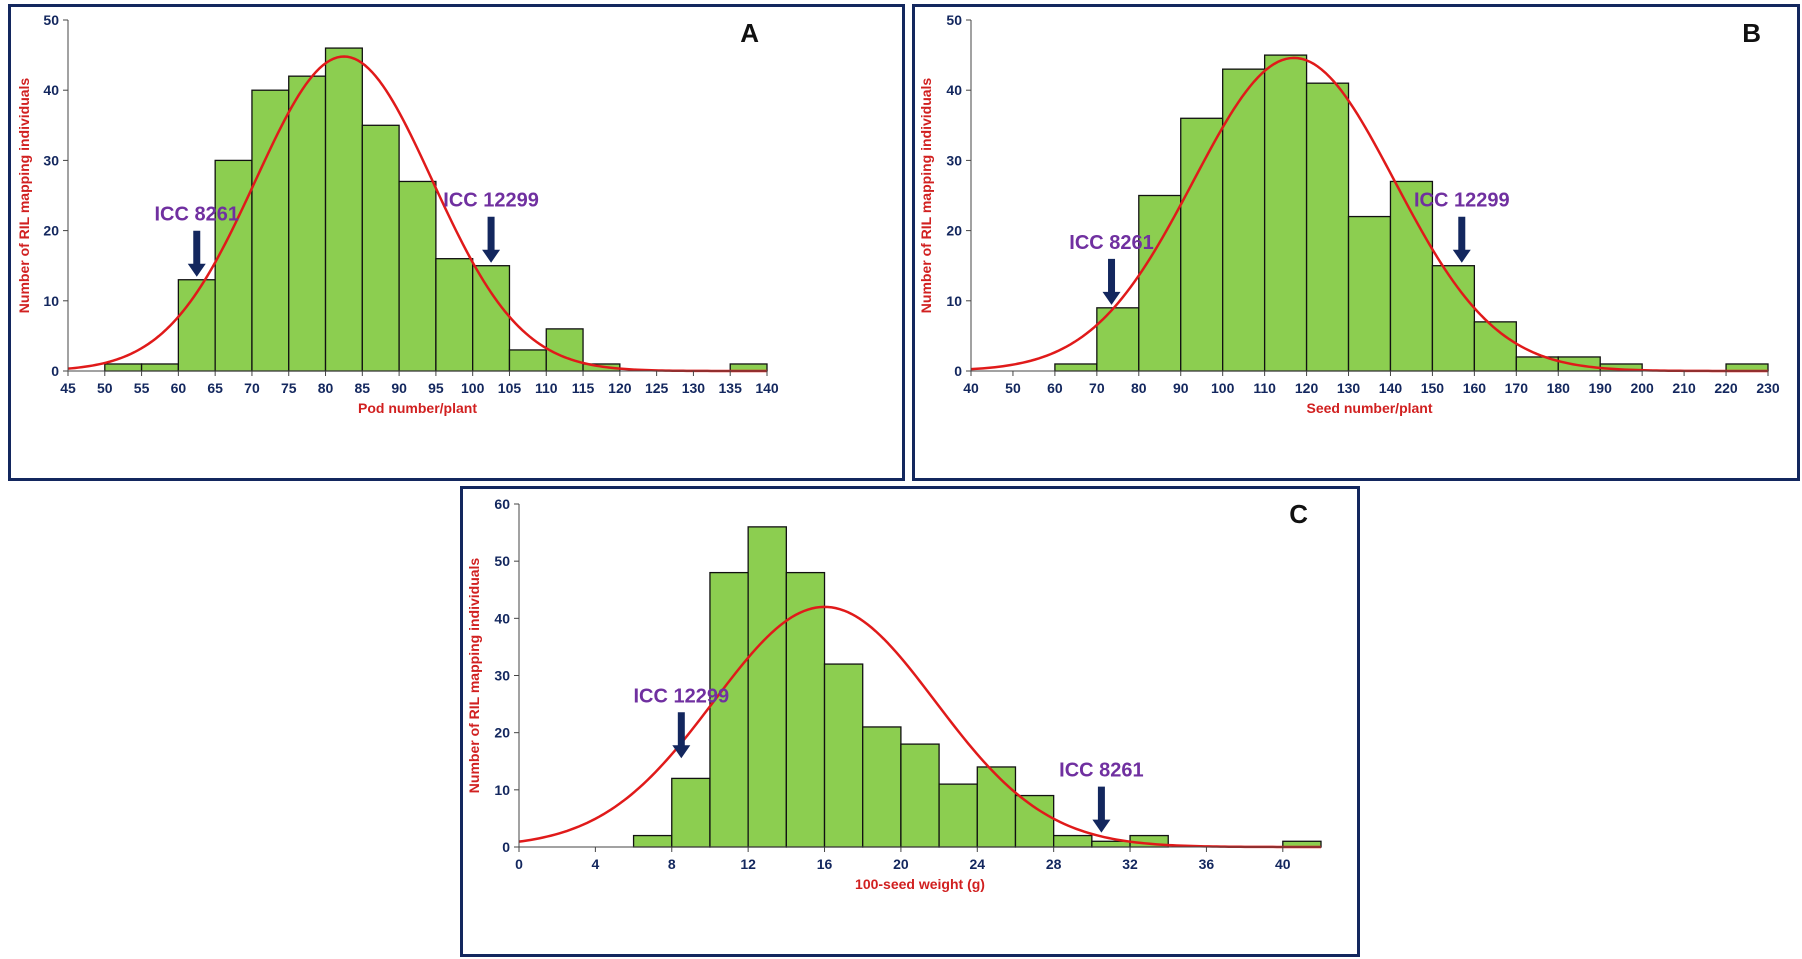 The height and width of the screenshot is (959, 1802). What do you see at coordinates (1642, 388) in the screenshot?
I see `x-tick-label: 200` at bounding box center [1642, 388].